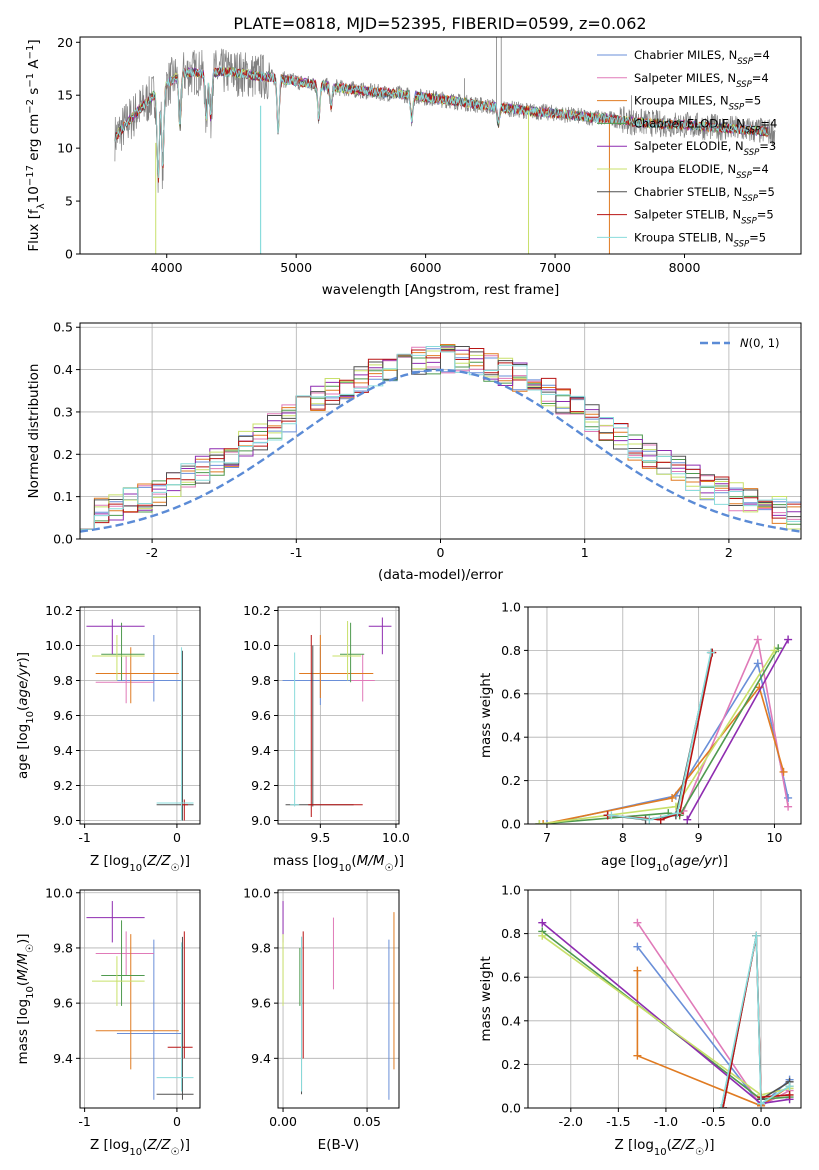 The image size is (819, 1170). Describe the element at coordinates (699, 837) in the screenshot. I see `x-tick-label: 9` at that location.